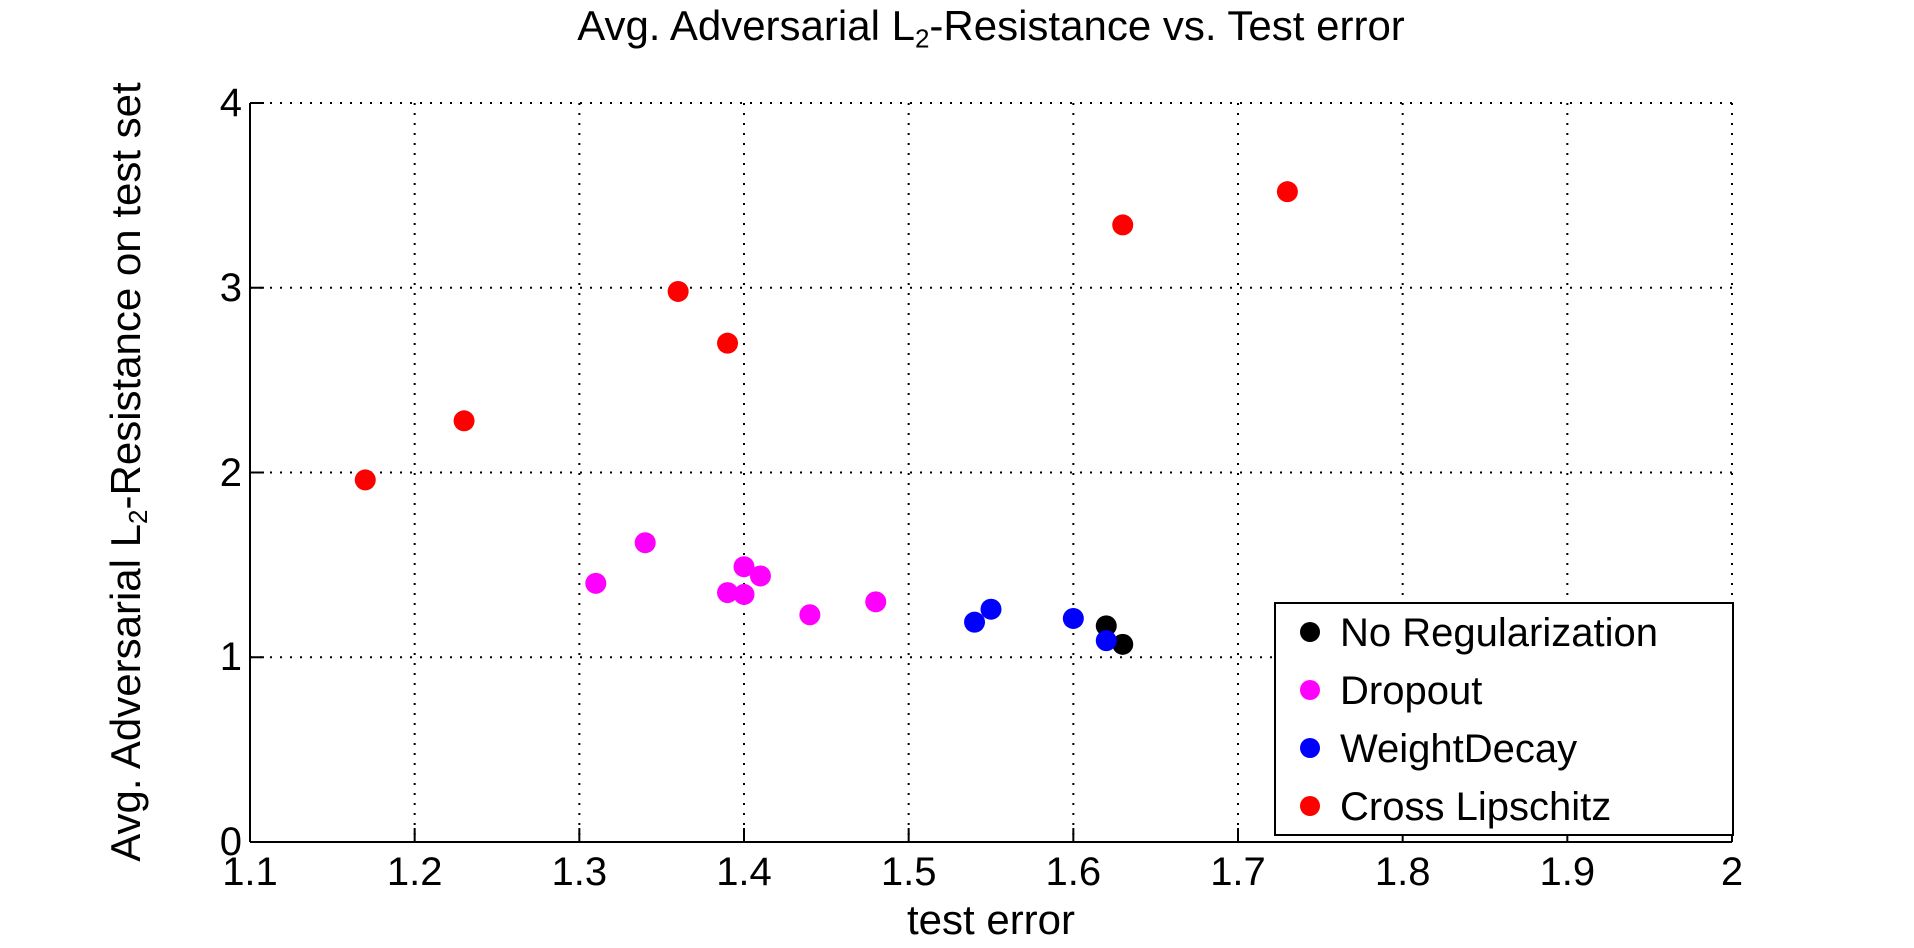  Describe the element at coordinates (579, 872) in the screenshot. I see `x-tick-label-1.3: 1.3` at that location.